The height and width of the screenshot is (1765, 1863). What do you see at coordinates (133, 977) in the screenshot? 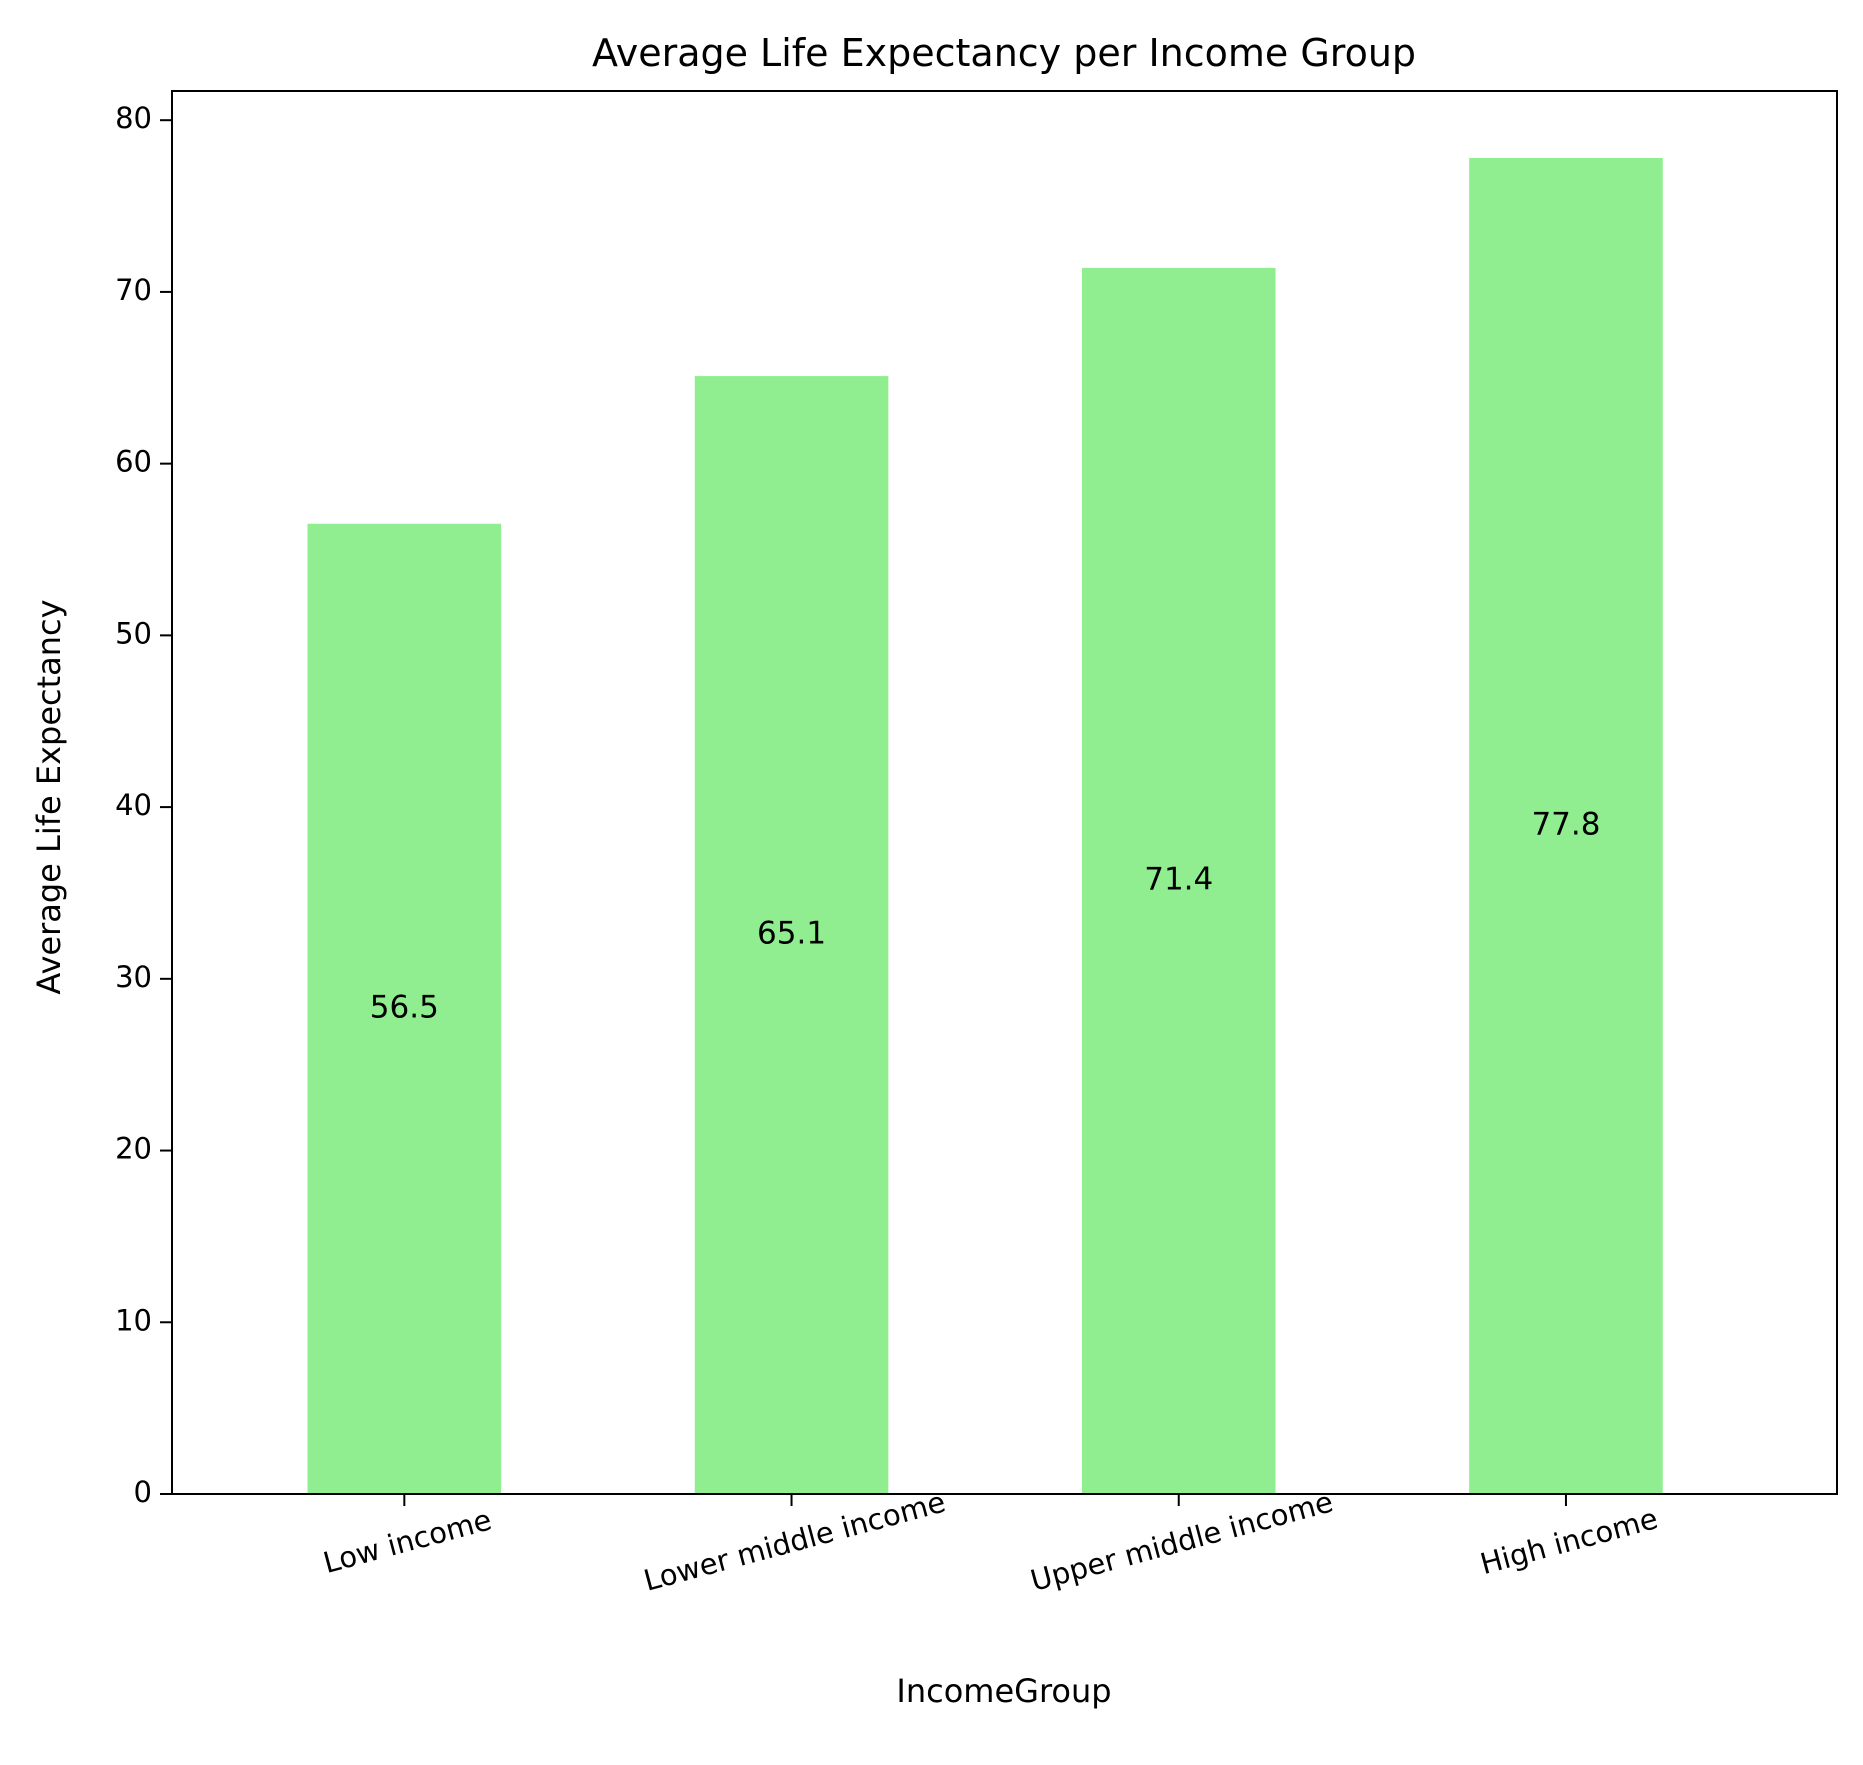
I see `y-tick-label: 30` at bounding box center [133, 977].